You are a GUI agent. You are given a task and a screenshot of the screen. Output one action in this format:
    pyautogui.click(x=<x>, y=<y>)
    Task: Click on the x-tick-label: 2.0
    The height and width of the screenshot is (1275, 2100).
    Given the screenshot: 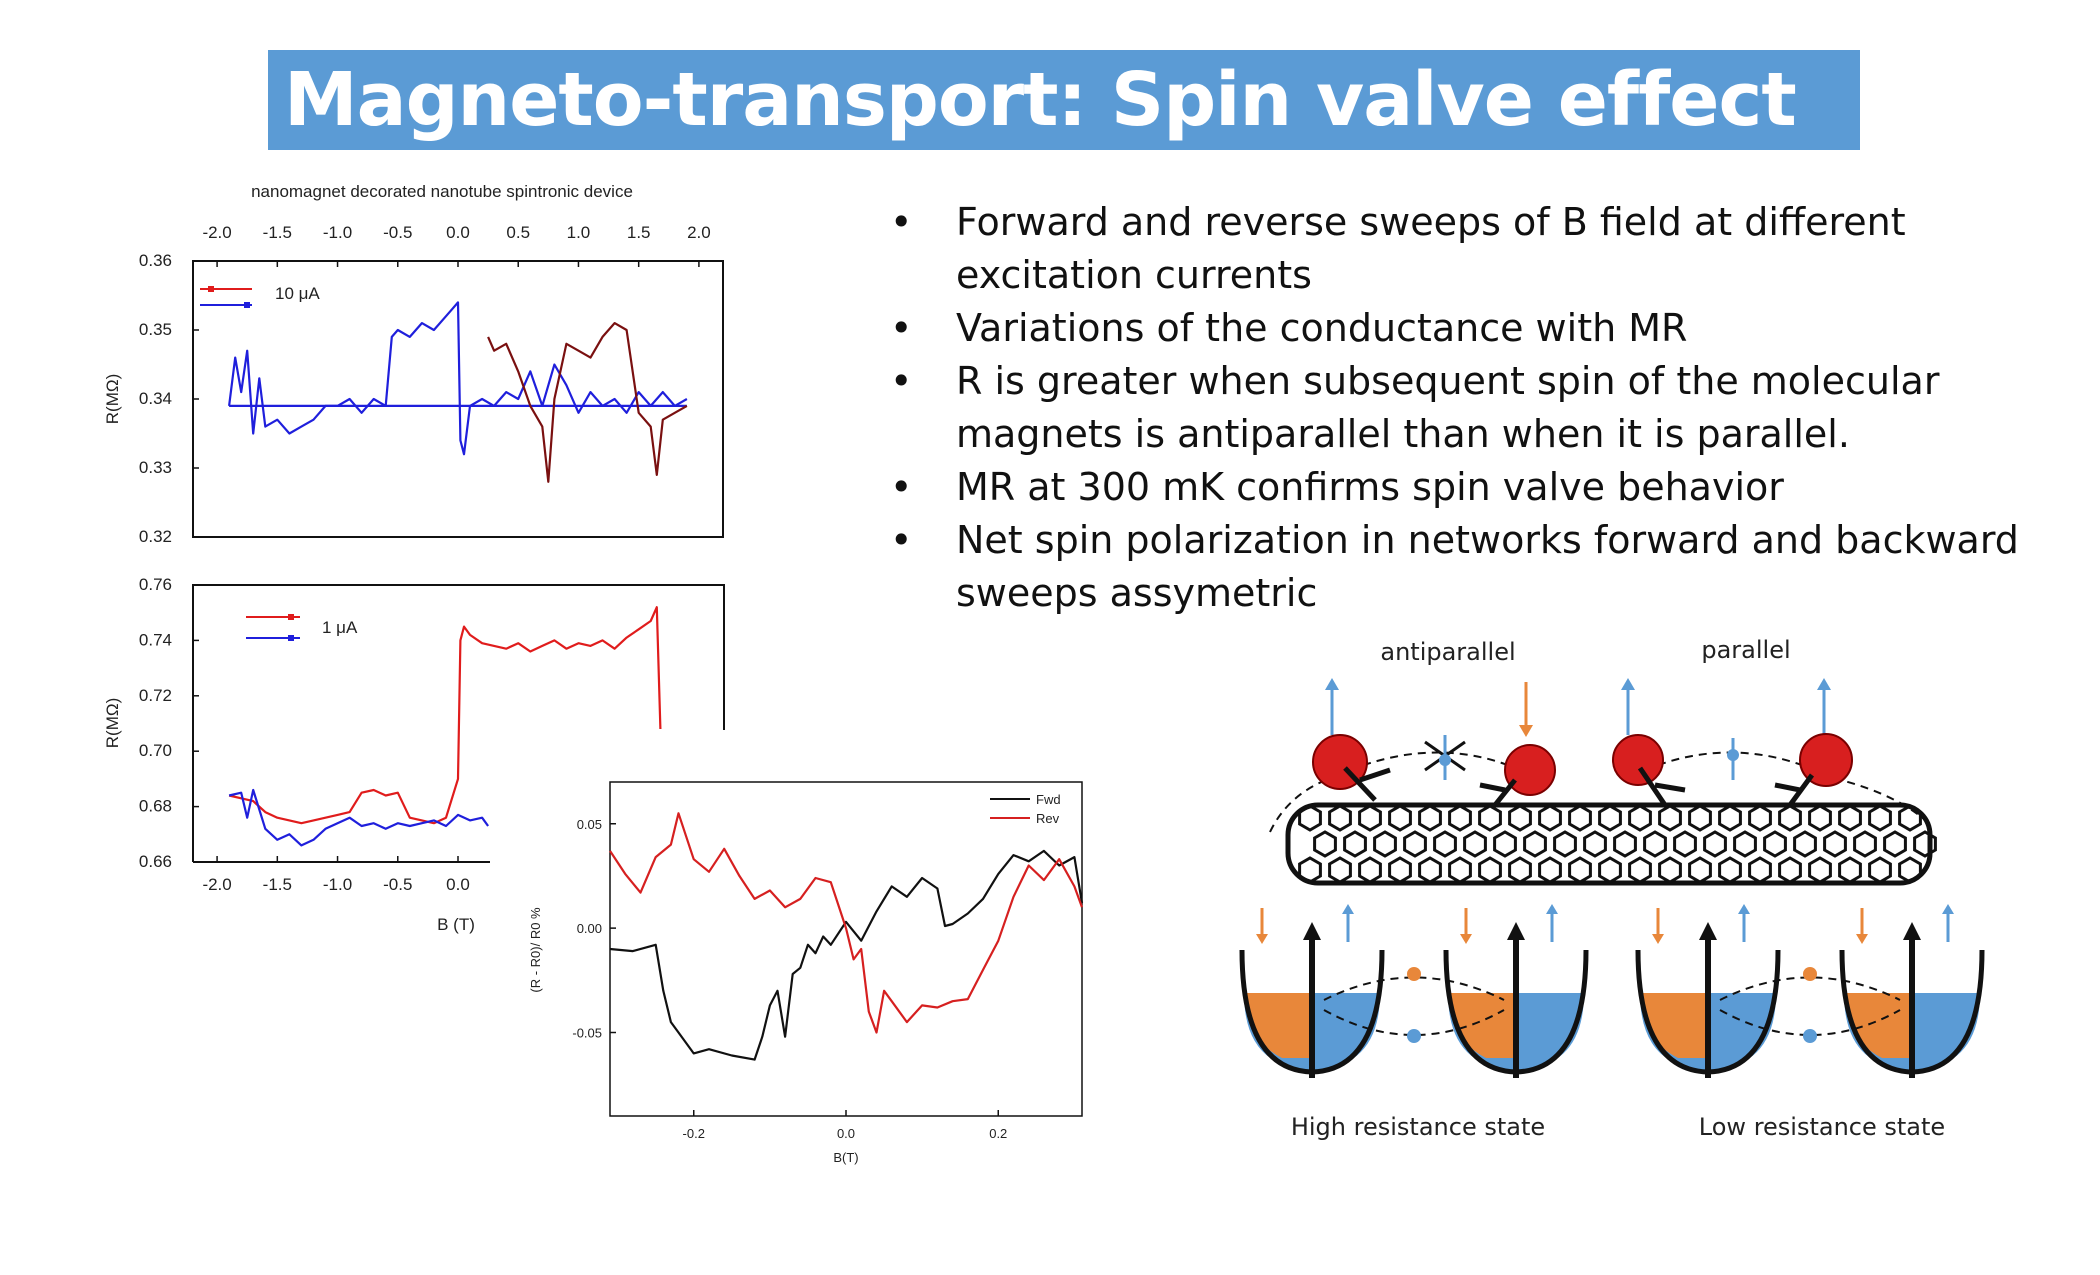 What is the action you would take?
    pyautogui.click(x=699, y=232)
    